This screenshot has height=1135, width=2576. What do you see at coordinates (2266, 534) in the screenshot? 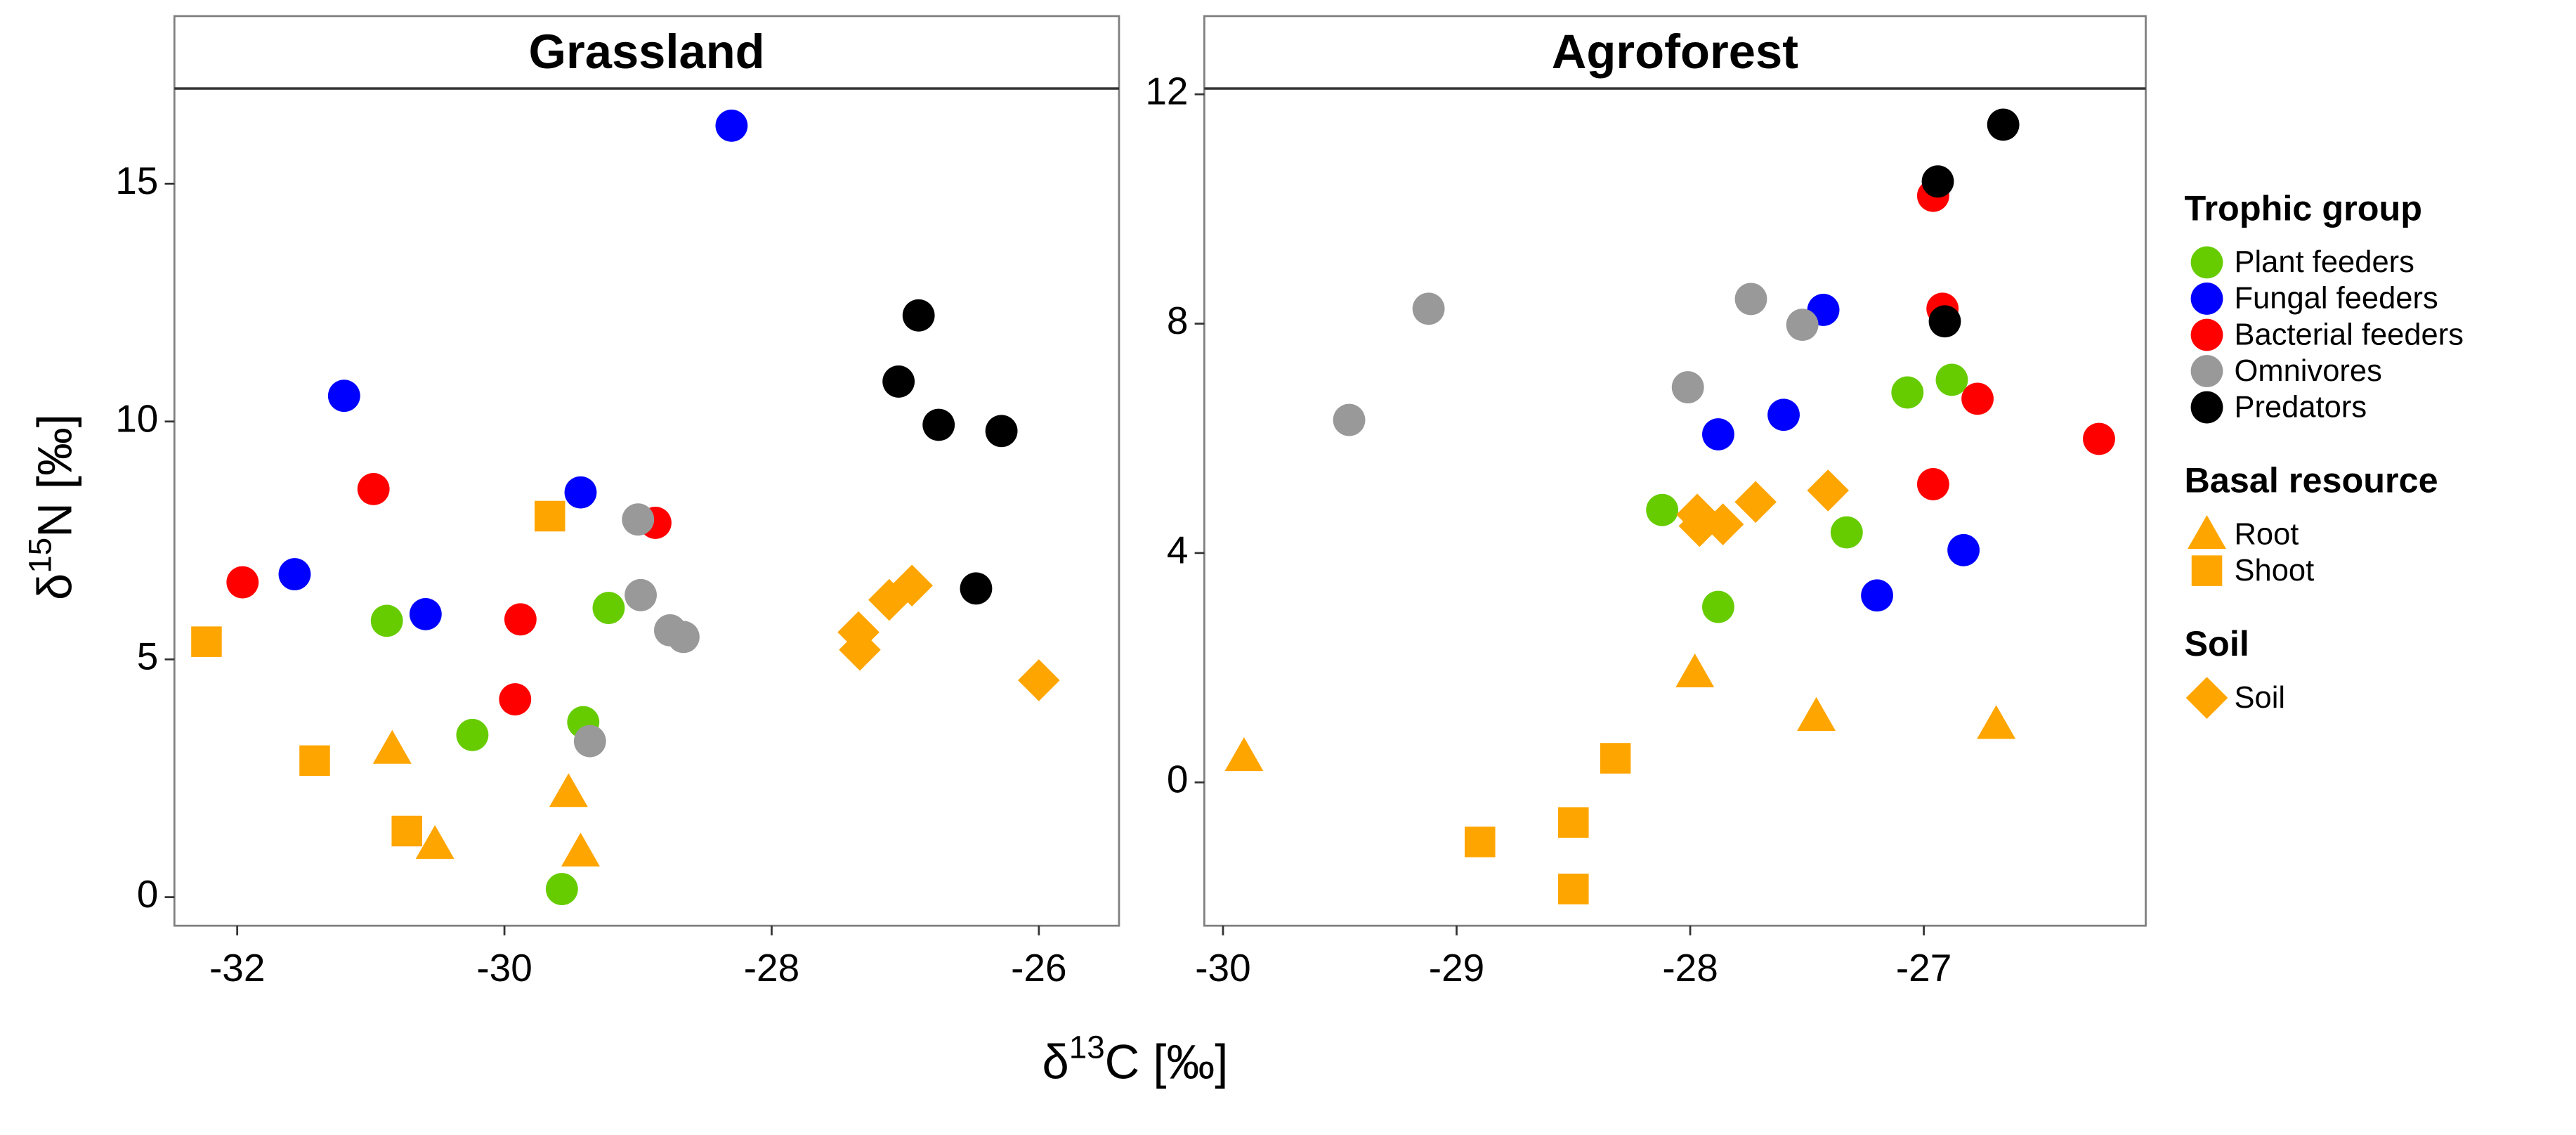
I see `legend-label: Root` at bounding box center [2266, 534].